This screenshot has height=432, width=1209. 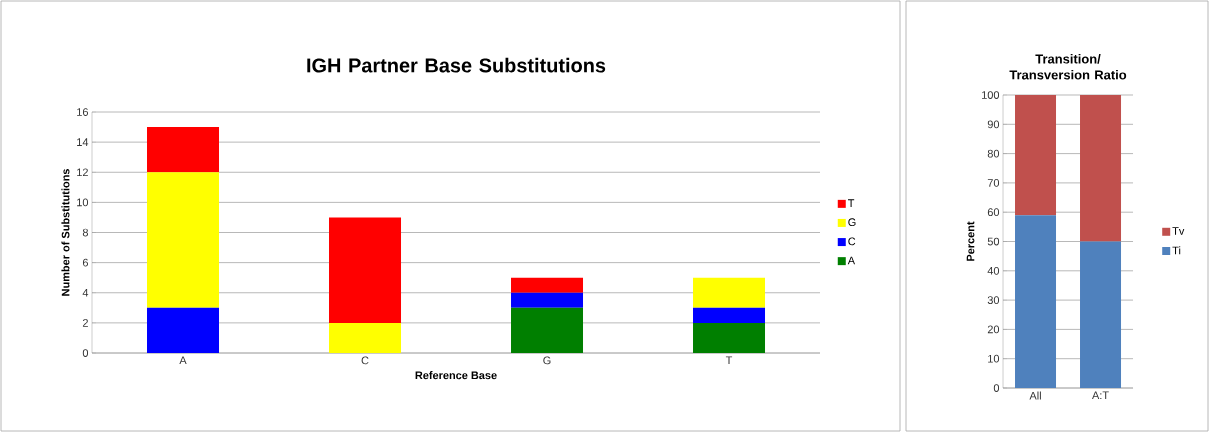 What do you see at coordinates (85, 232) in the screenshot?
I see `y-tick-label: 8` at bounding box center [85, 232].